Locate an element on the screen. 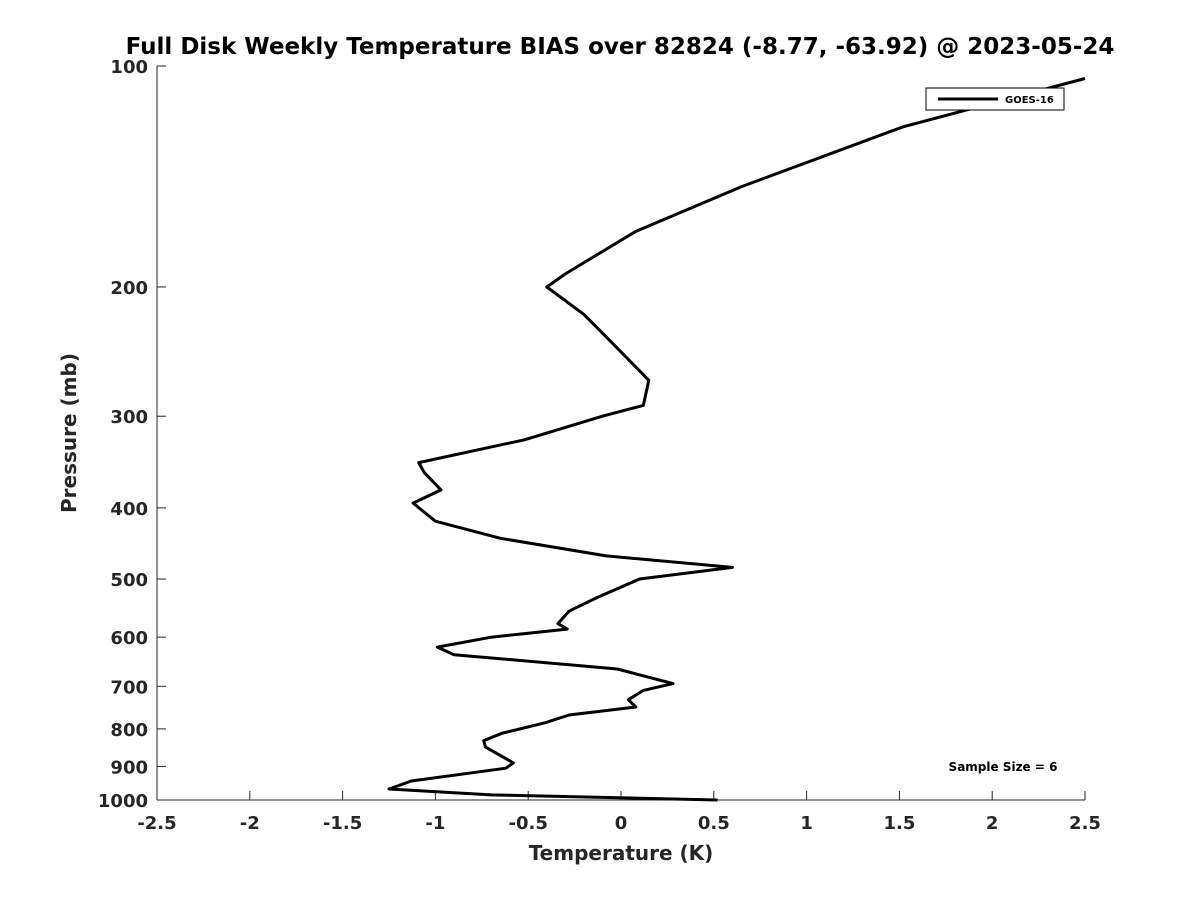 Image resolution: width=1200 pixels, height=900 pixels. y-tick-label: 700 is located at coordinates (129, 687).